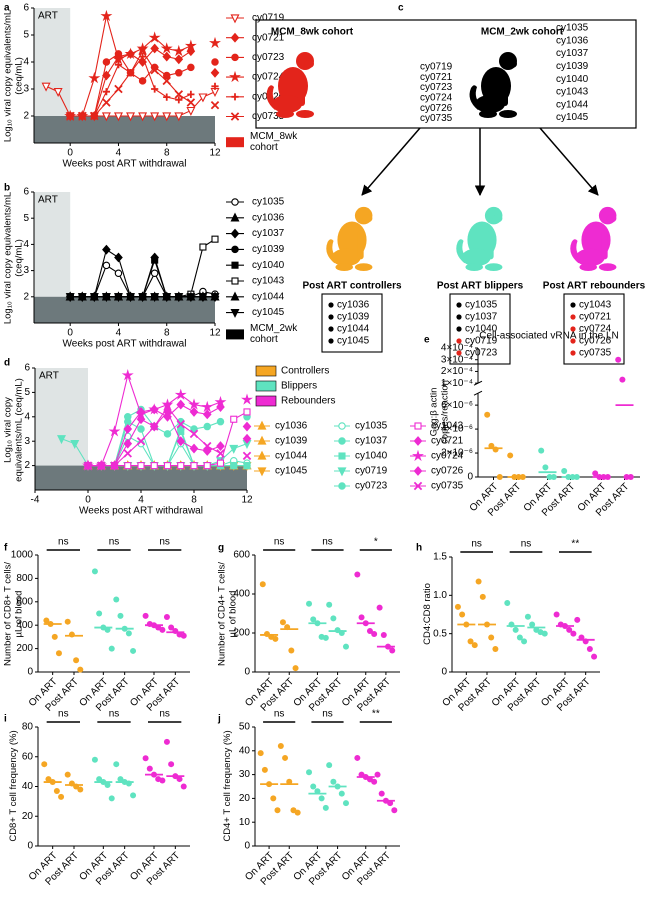 The width and height of the screenshot is (646, 900). I want to click on y-tick-label: 4×10⁻⁶, so click(457, 429).